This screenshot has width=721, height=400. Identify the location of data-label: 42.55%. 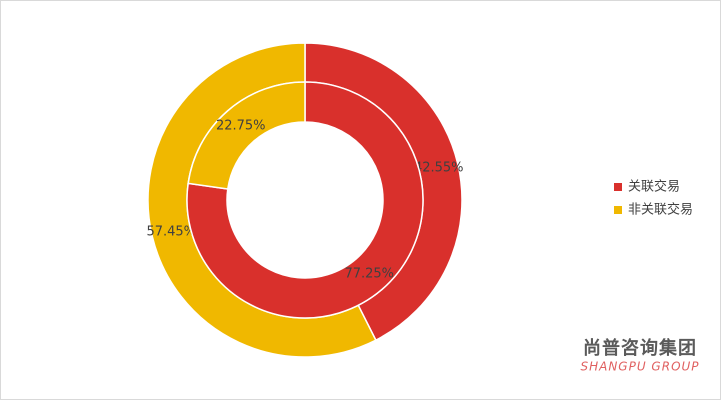
(439, 168).